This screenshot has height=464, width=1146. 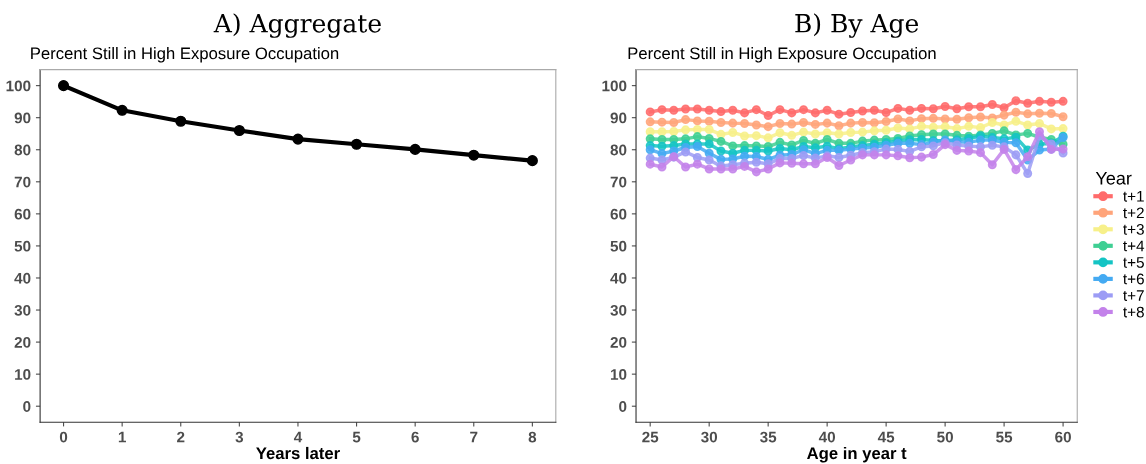 I want to click on x-tick-label: 5, so click(x=356, y=437).